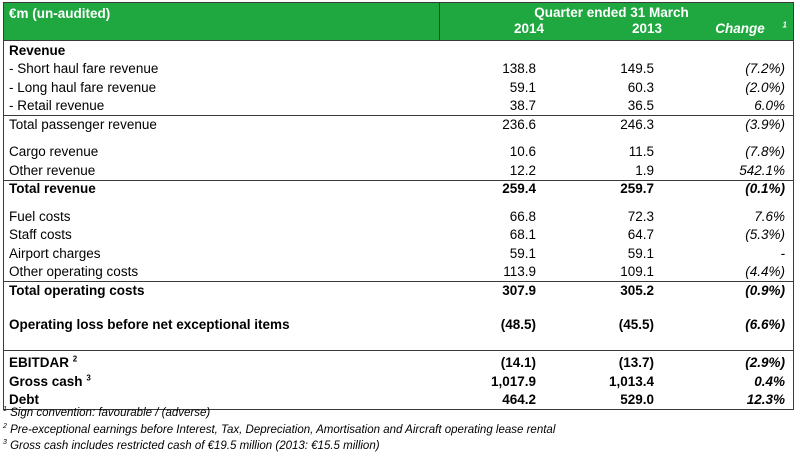 Image resolution: width=800 pixels, height=458 pixels. Describe the element at coordinates (640, 235) in the screenshot. I see `value-2013: 64.7` at that location.